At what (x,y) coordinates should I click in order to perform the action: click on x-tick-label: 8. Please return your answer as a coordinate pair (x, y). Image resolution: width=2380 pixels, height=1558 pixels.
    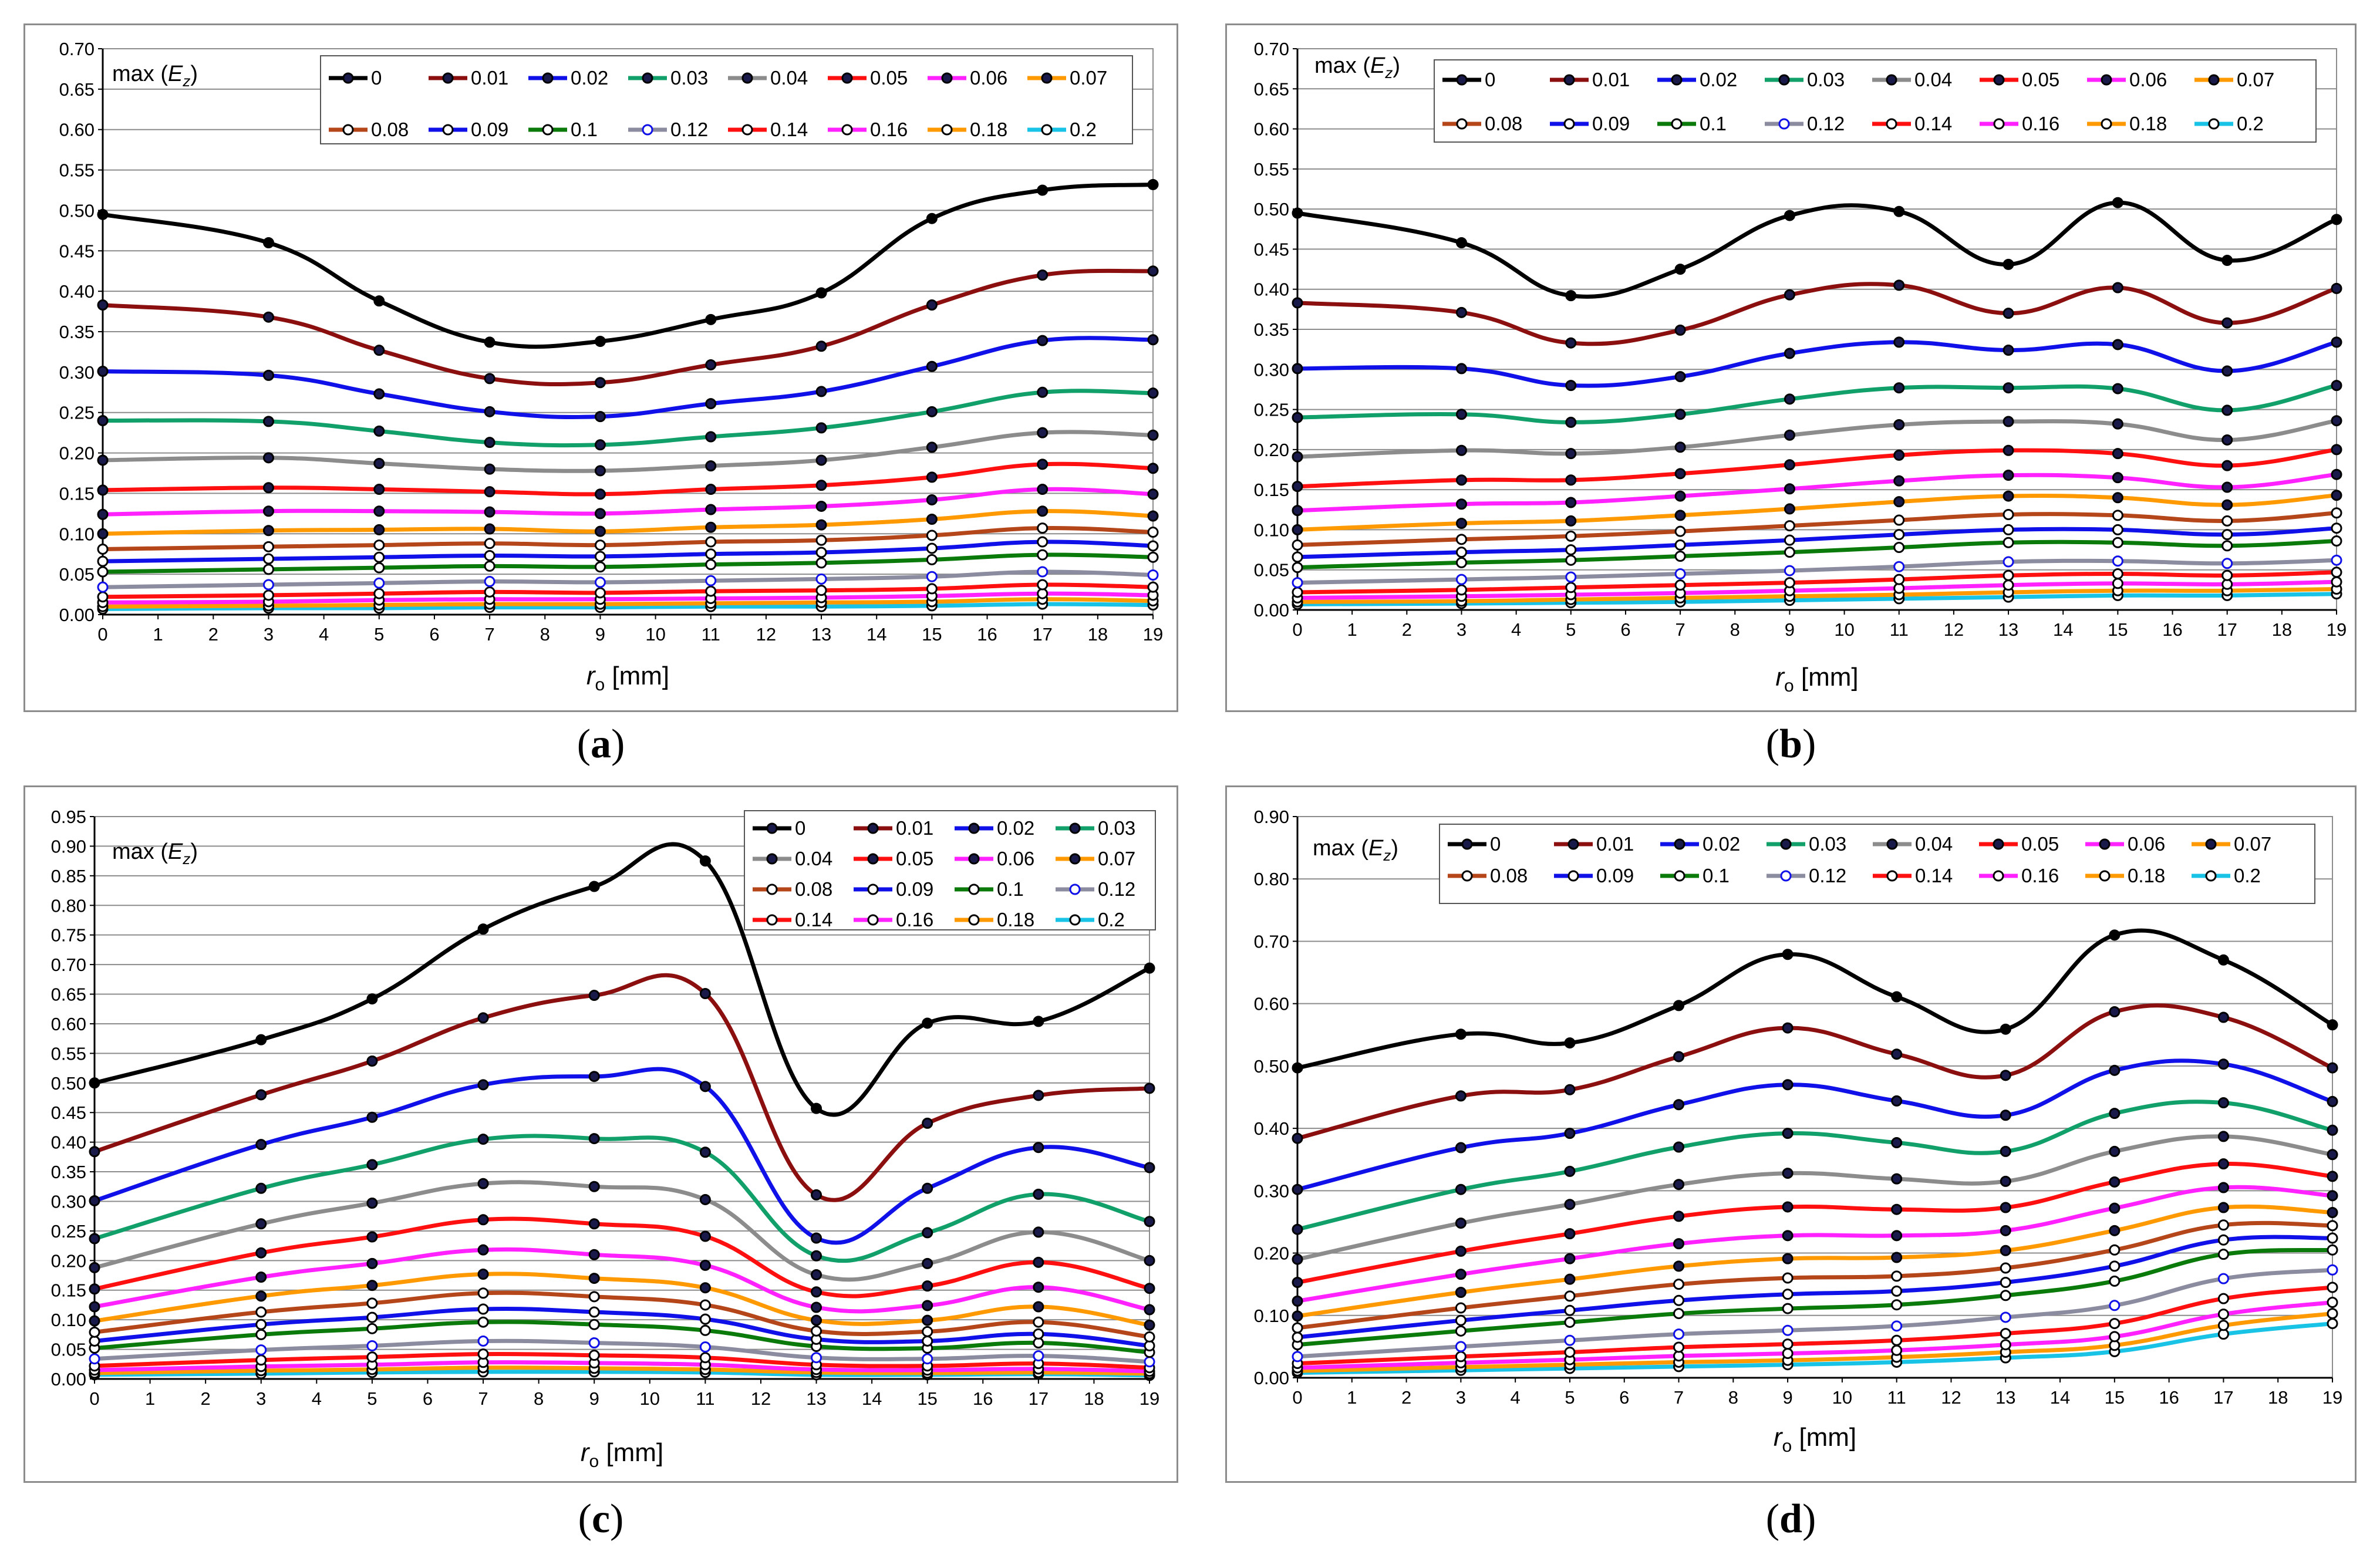
    Looking at the image, I should click on (545, 634).